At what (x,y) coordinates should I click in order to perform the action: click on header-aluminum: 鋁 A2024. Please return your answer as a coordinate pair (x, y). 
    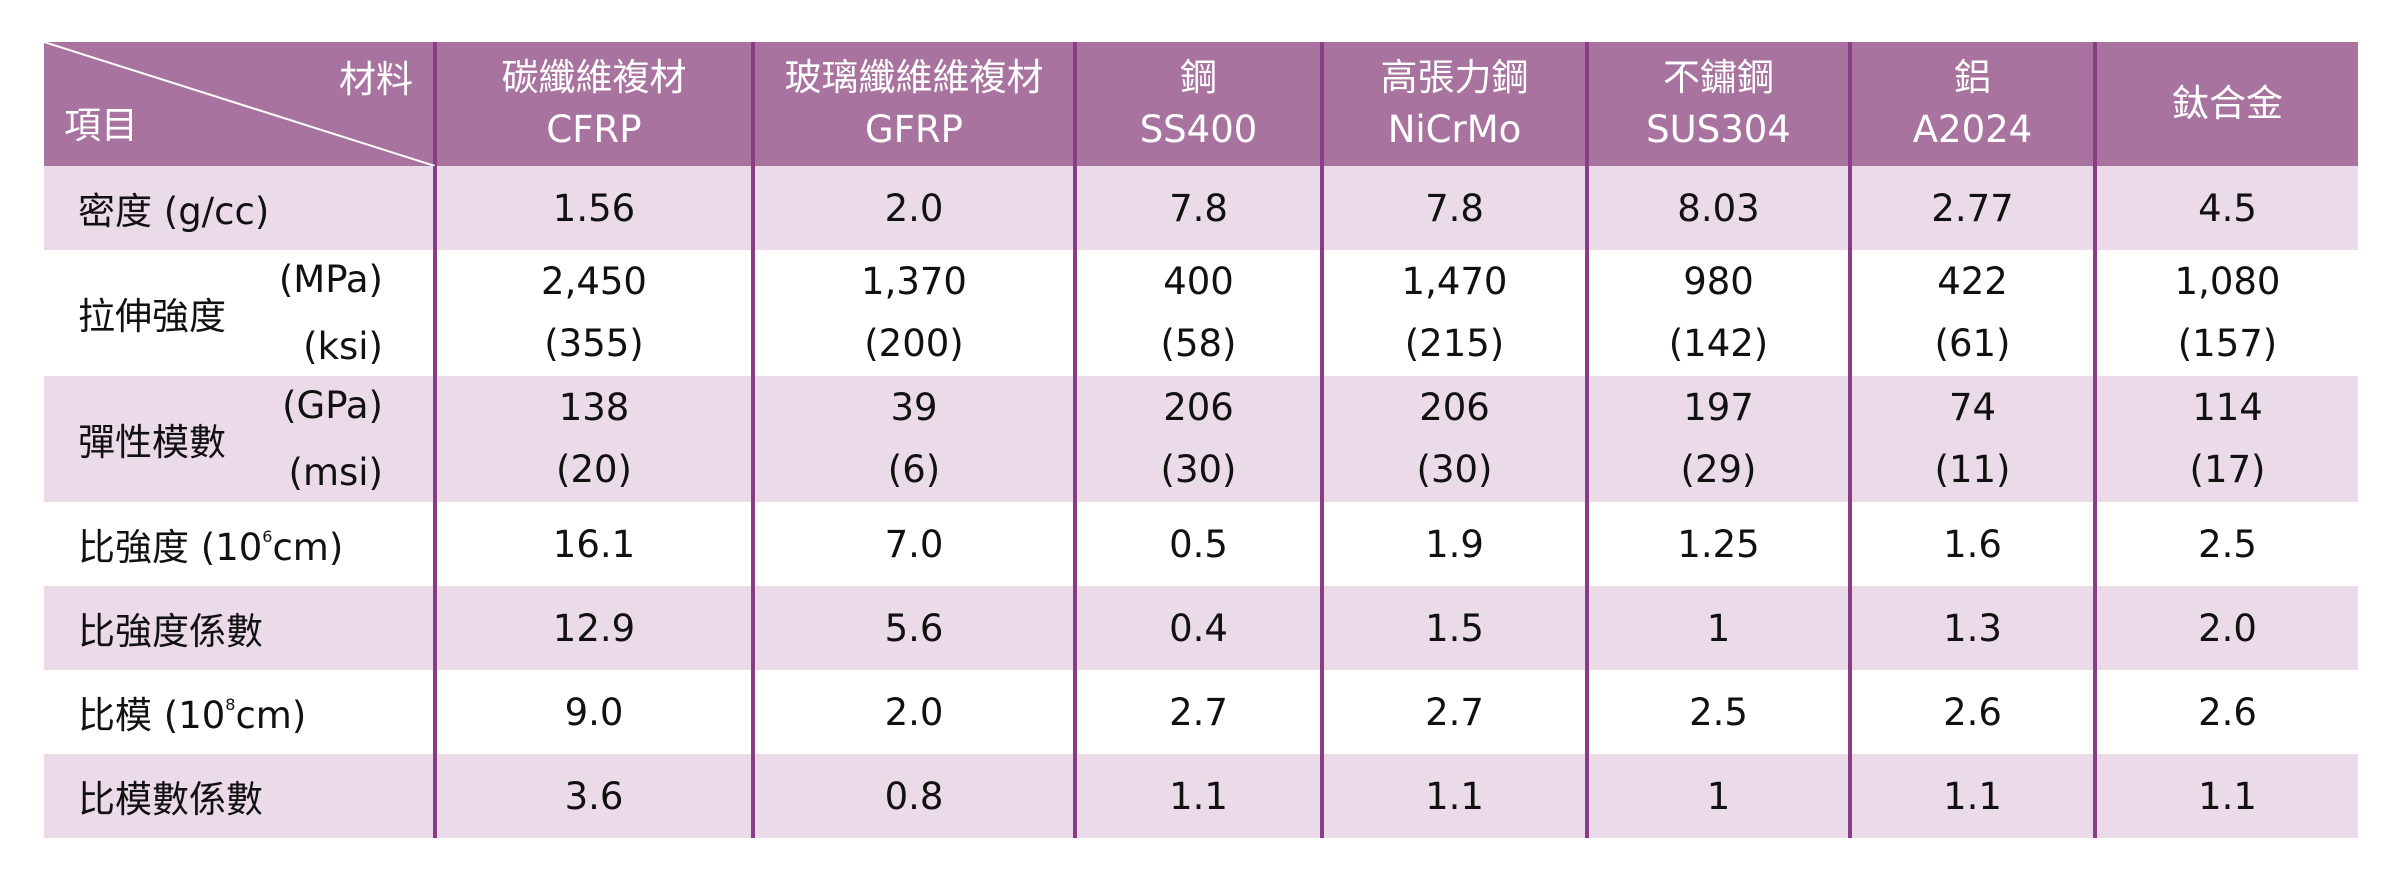
    Looking at the image, I should click on (1973, 104).